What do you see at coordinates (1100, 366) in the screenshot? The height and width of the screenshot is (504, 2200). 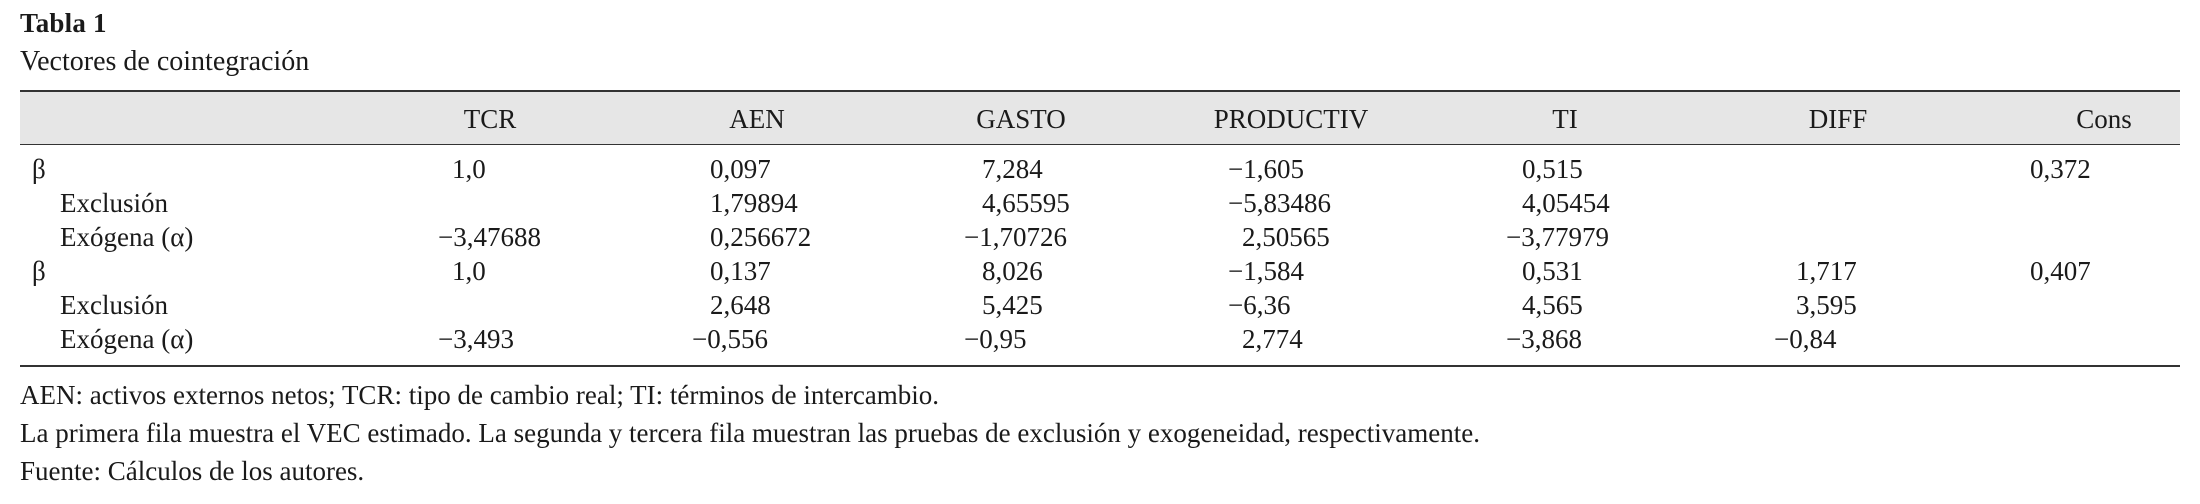 I see `table-bottom-rule` at bounding box center [1100, 366].